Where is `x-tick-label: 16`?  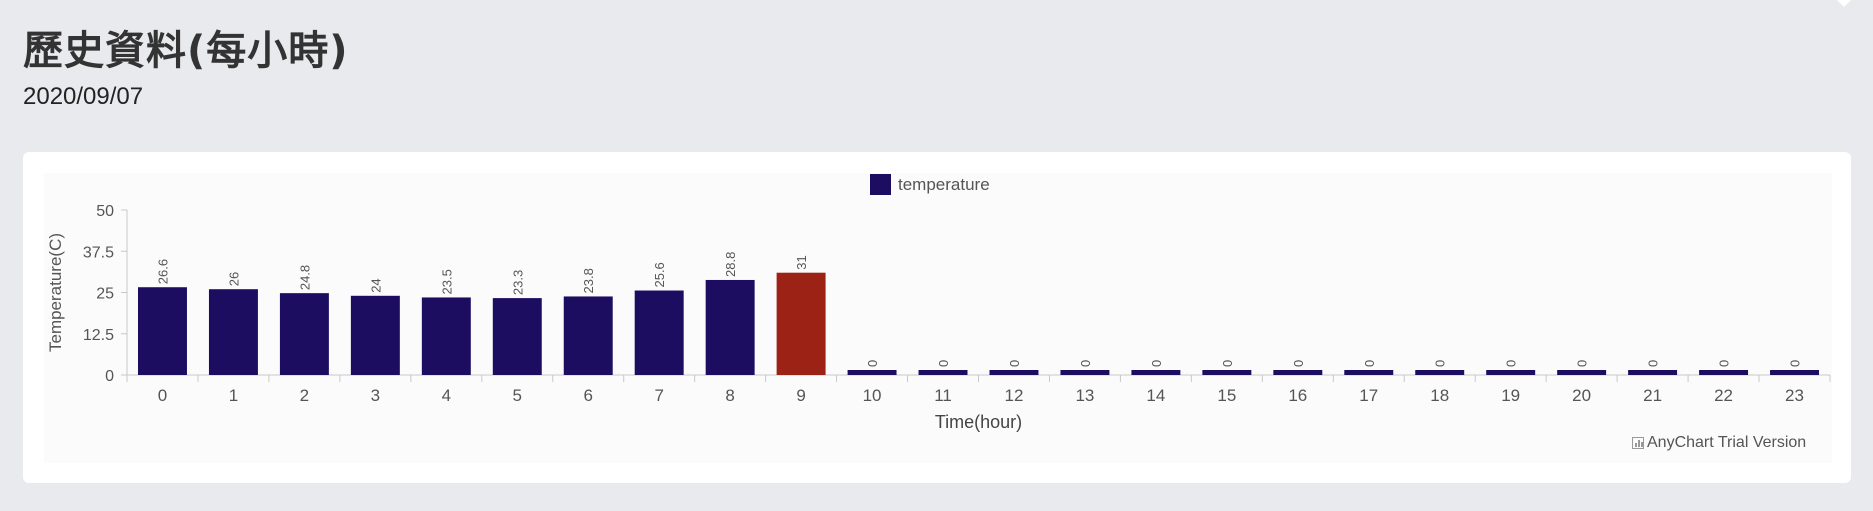 x-tick-label: 16 is located at coordinates (1297, 395).